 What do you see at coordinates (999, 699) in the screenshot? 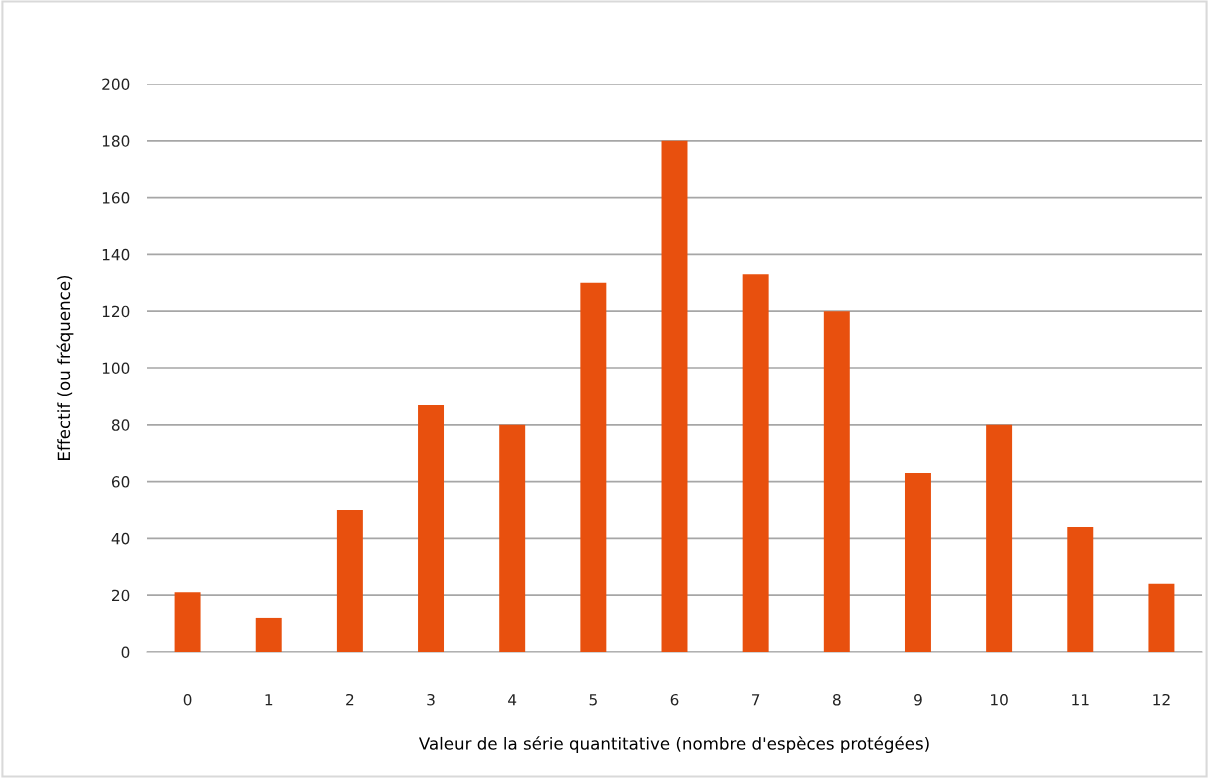
I see `x-tick-label: 10` at bounding box center [999, 699].